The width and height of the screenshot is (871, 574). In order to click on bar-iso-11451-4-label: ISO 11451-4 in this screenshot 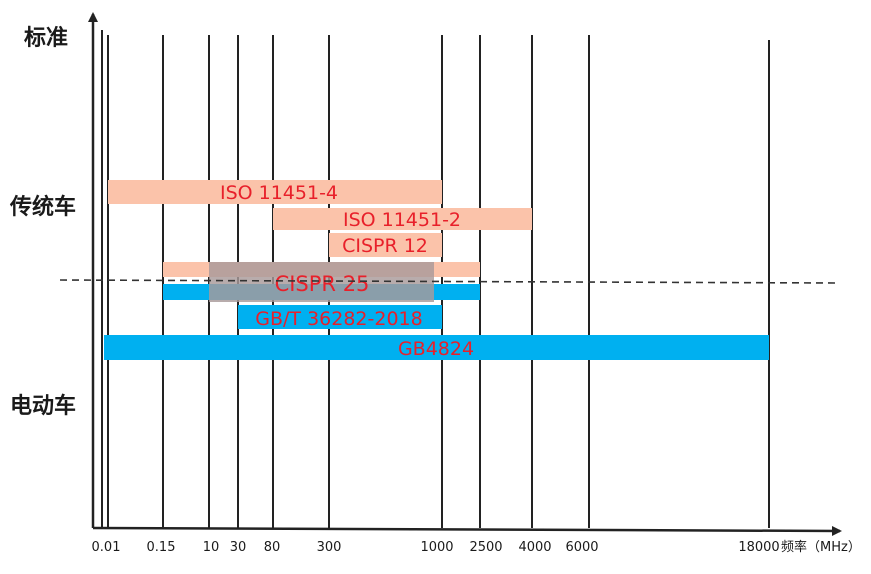, I will do `click(279, 193)`.